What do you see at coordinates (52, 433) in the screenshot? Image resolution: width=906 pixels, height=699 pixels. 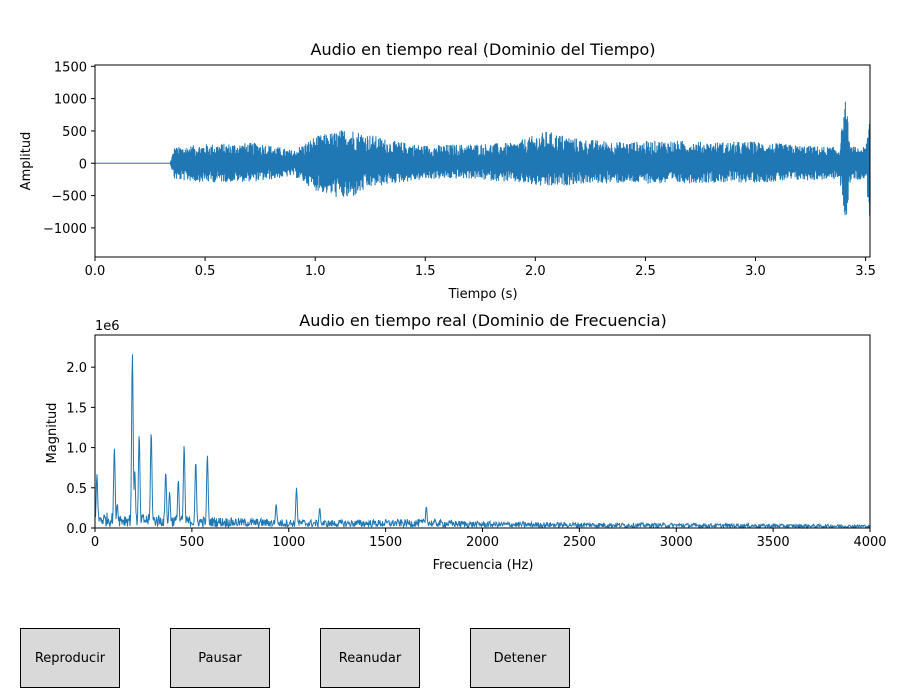 I see `frequency-y-label: Magnitud` at bounding box center [52, 433].